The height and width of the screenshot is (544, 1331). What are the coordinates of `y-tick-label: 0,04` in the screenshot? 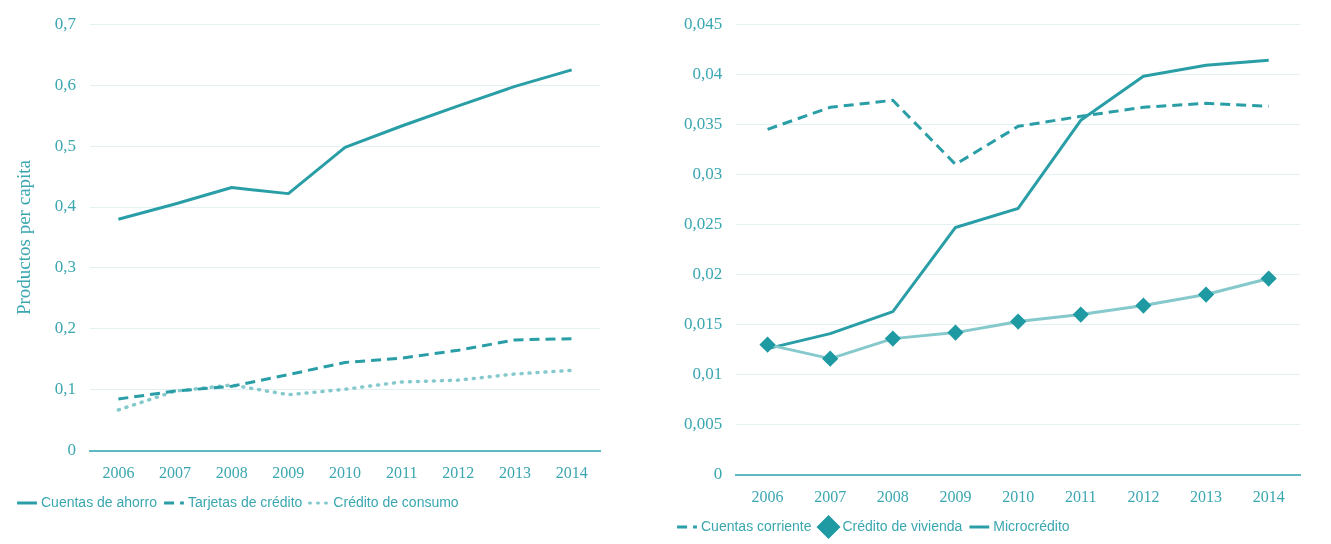 It's located at (707, 73).